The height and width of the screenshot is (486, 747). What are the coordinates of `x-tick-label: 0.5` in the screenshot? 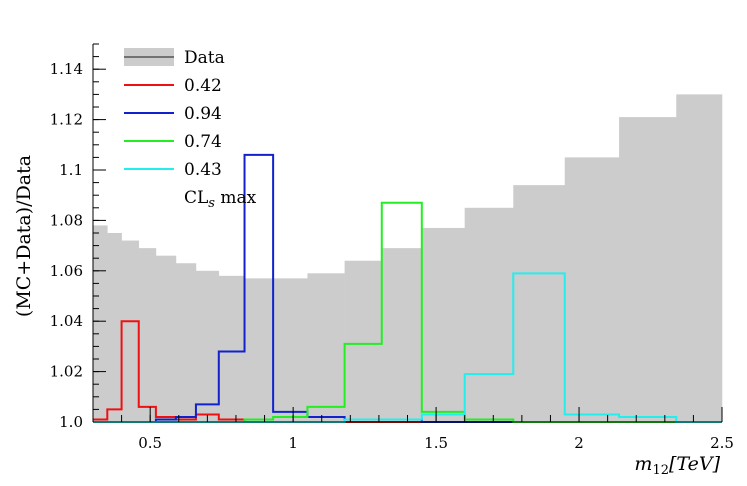 It's located at (150, 443).